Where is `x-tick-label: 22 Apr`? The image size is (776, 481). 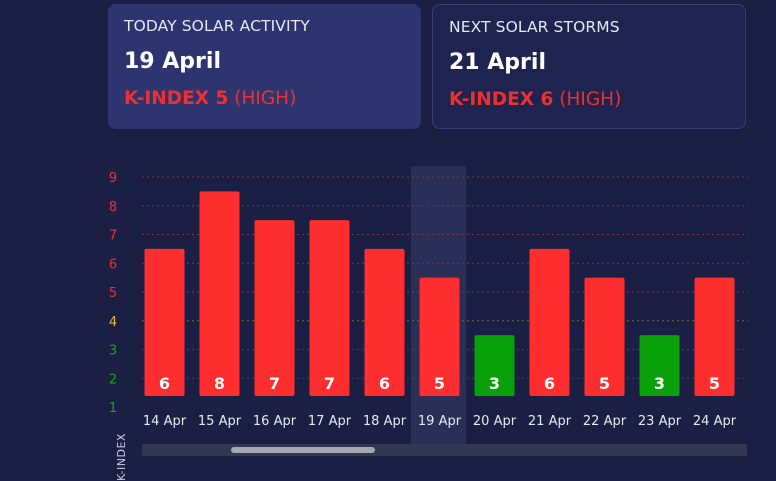 x-tick-label: 22 Apr is located at coordinates (605, 421).